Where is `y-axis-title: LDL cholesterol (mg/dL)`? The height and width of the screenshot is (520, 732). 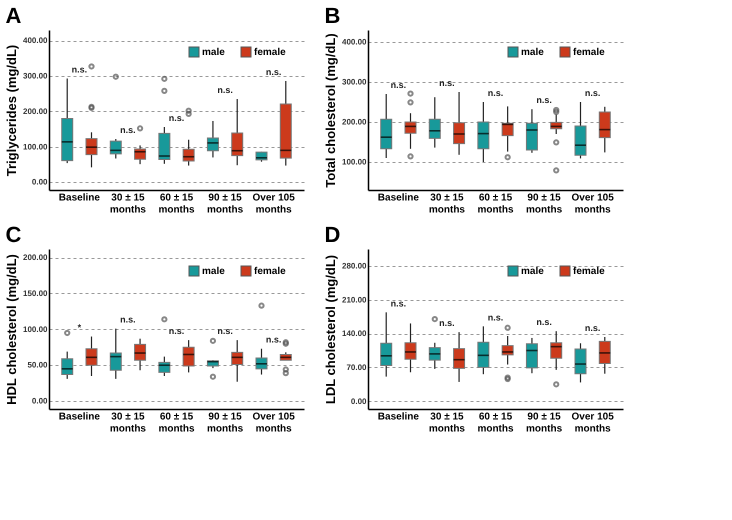
y-axis-title: LDL cholesterol (mg/dL) is located at coordinates (330, 329).